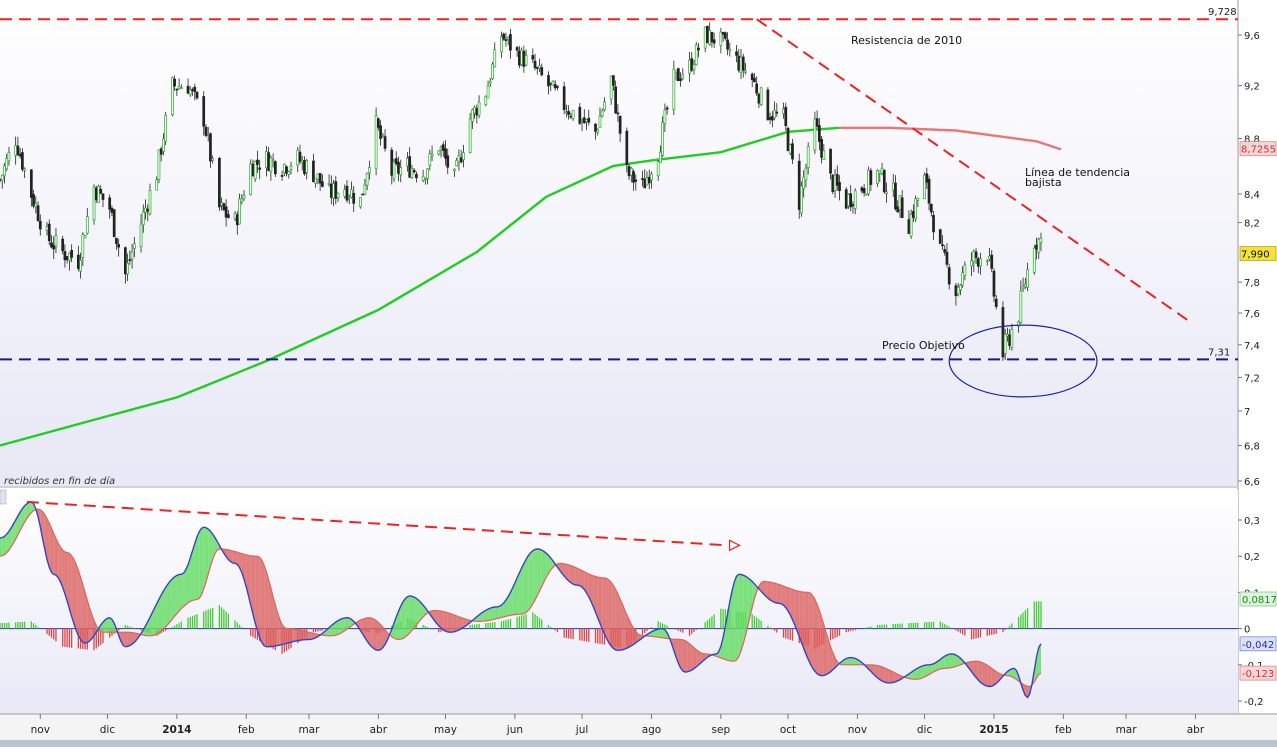 Image resolution: width=1277 pixels, height=751 pixels. Describe the element at coordinates (1252, 446) in the screenshot. I see `price-y-tick-label: 6,8` at that location.